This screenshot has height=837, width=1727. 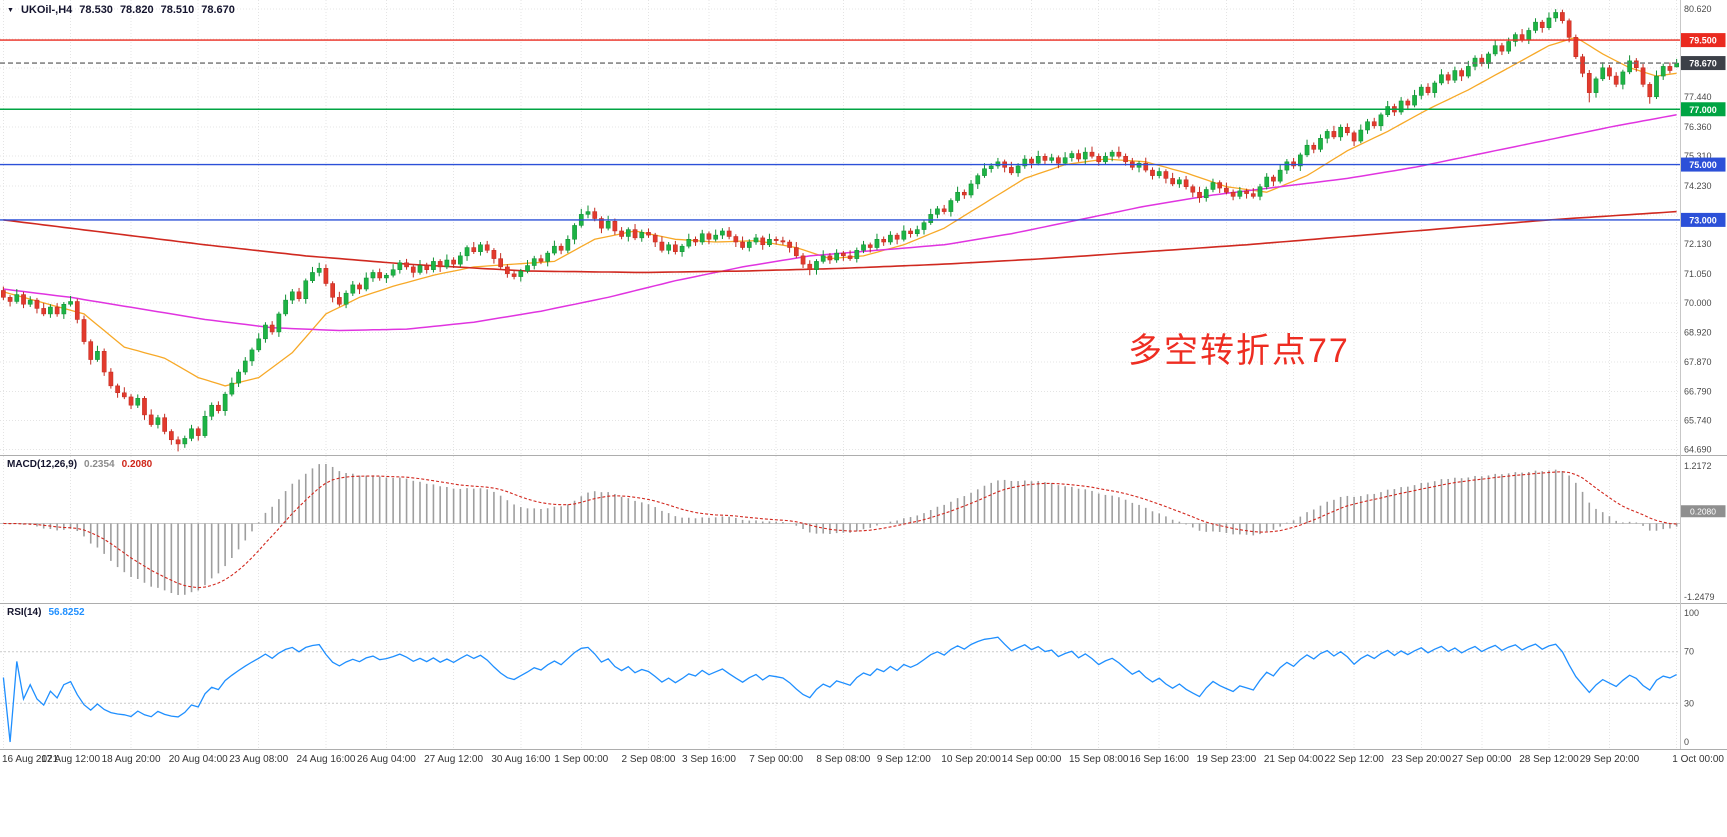 I want to click on ohlc-high: 78.820, so click(x=136, y=10).